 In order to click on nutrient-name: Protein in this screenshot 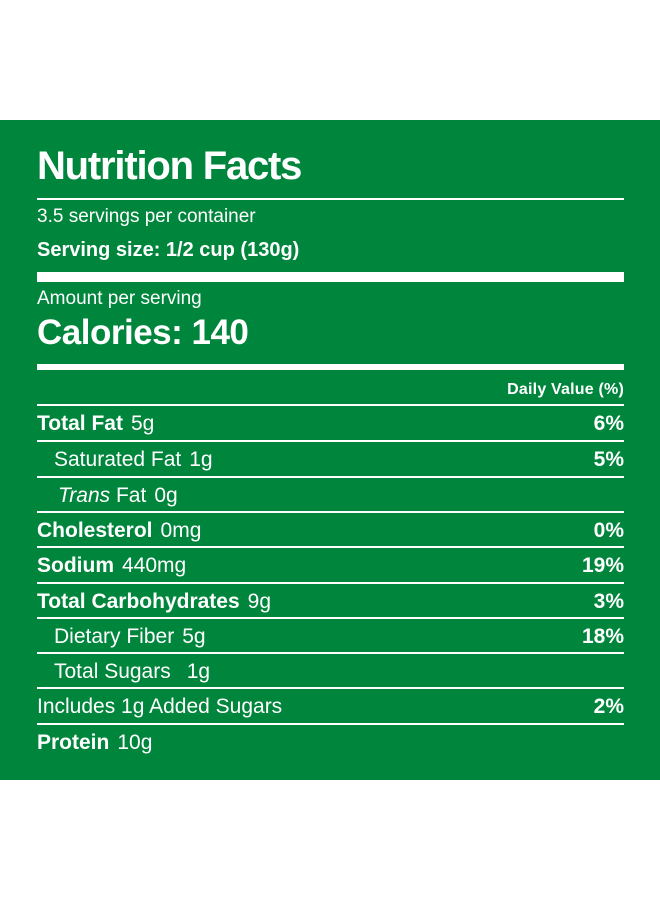, I will do `click(73, 742)`.